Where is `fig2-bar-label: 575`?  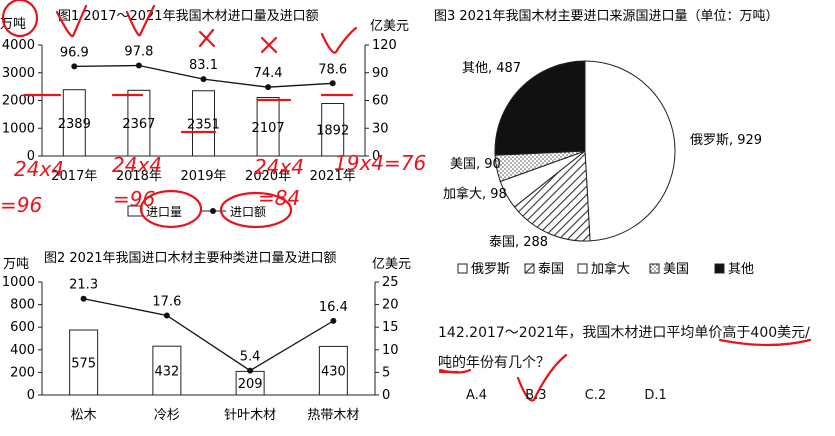 fig2-bar-label: 575 is located at coordinates (83, 364).